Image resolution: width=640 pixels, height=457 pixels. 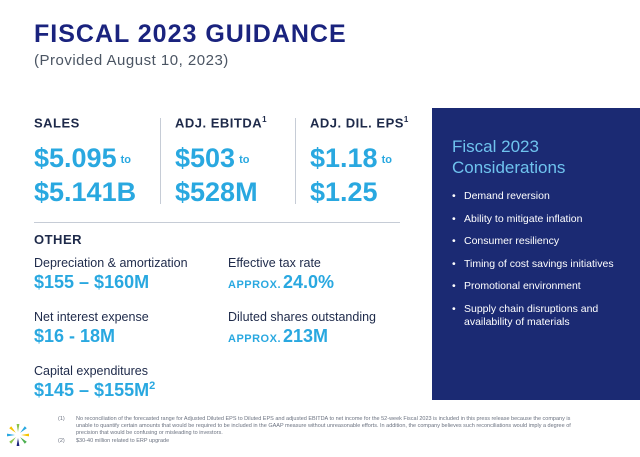 What do you see at coordinates (212, 158) in the screenshot?
I see `metric-low-value: $503 to` at bounding box center [212, 158].